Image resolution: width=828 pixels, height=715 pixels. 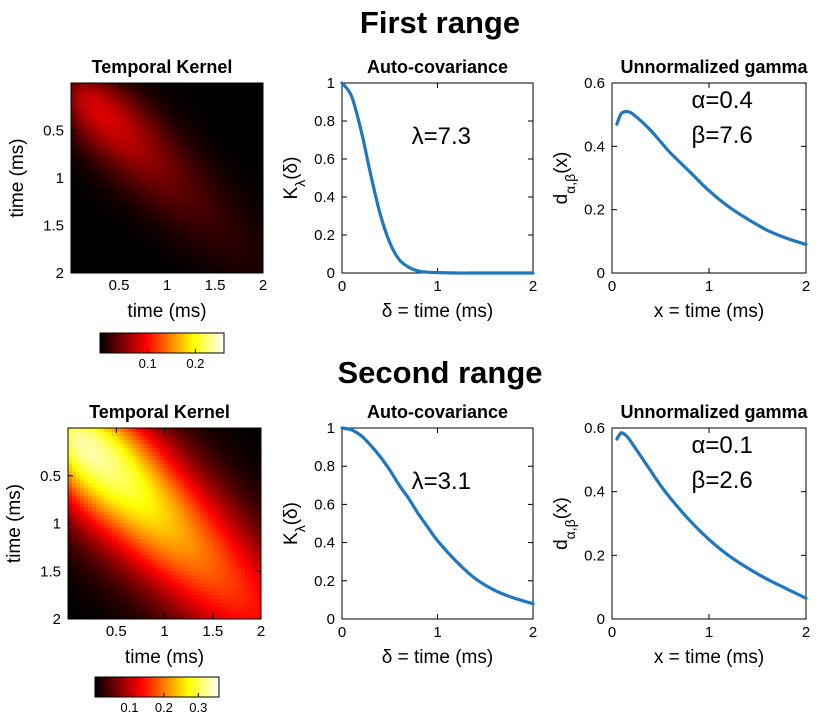 What do you see at coordinates (300, 528) in the screenshot?
I see `y-axis-label-subscript: λ` at bounding box center [300, 528].